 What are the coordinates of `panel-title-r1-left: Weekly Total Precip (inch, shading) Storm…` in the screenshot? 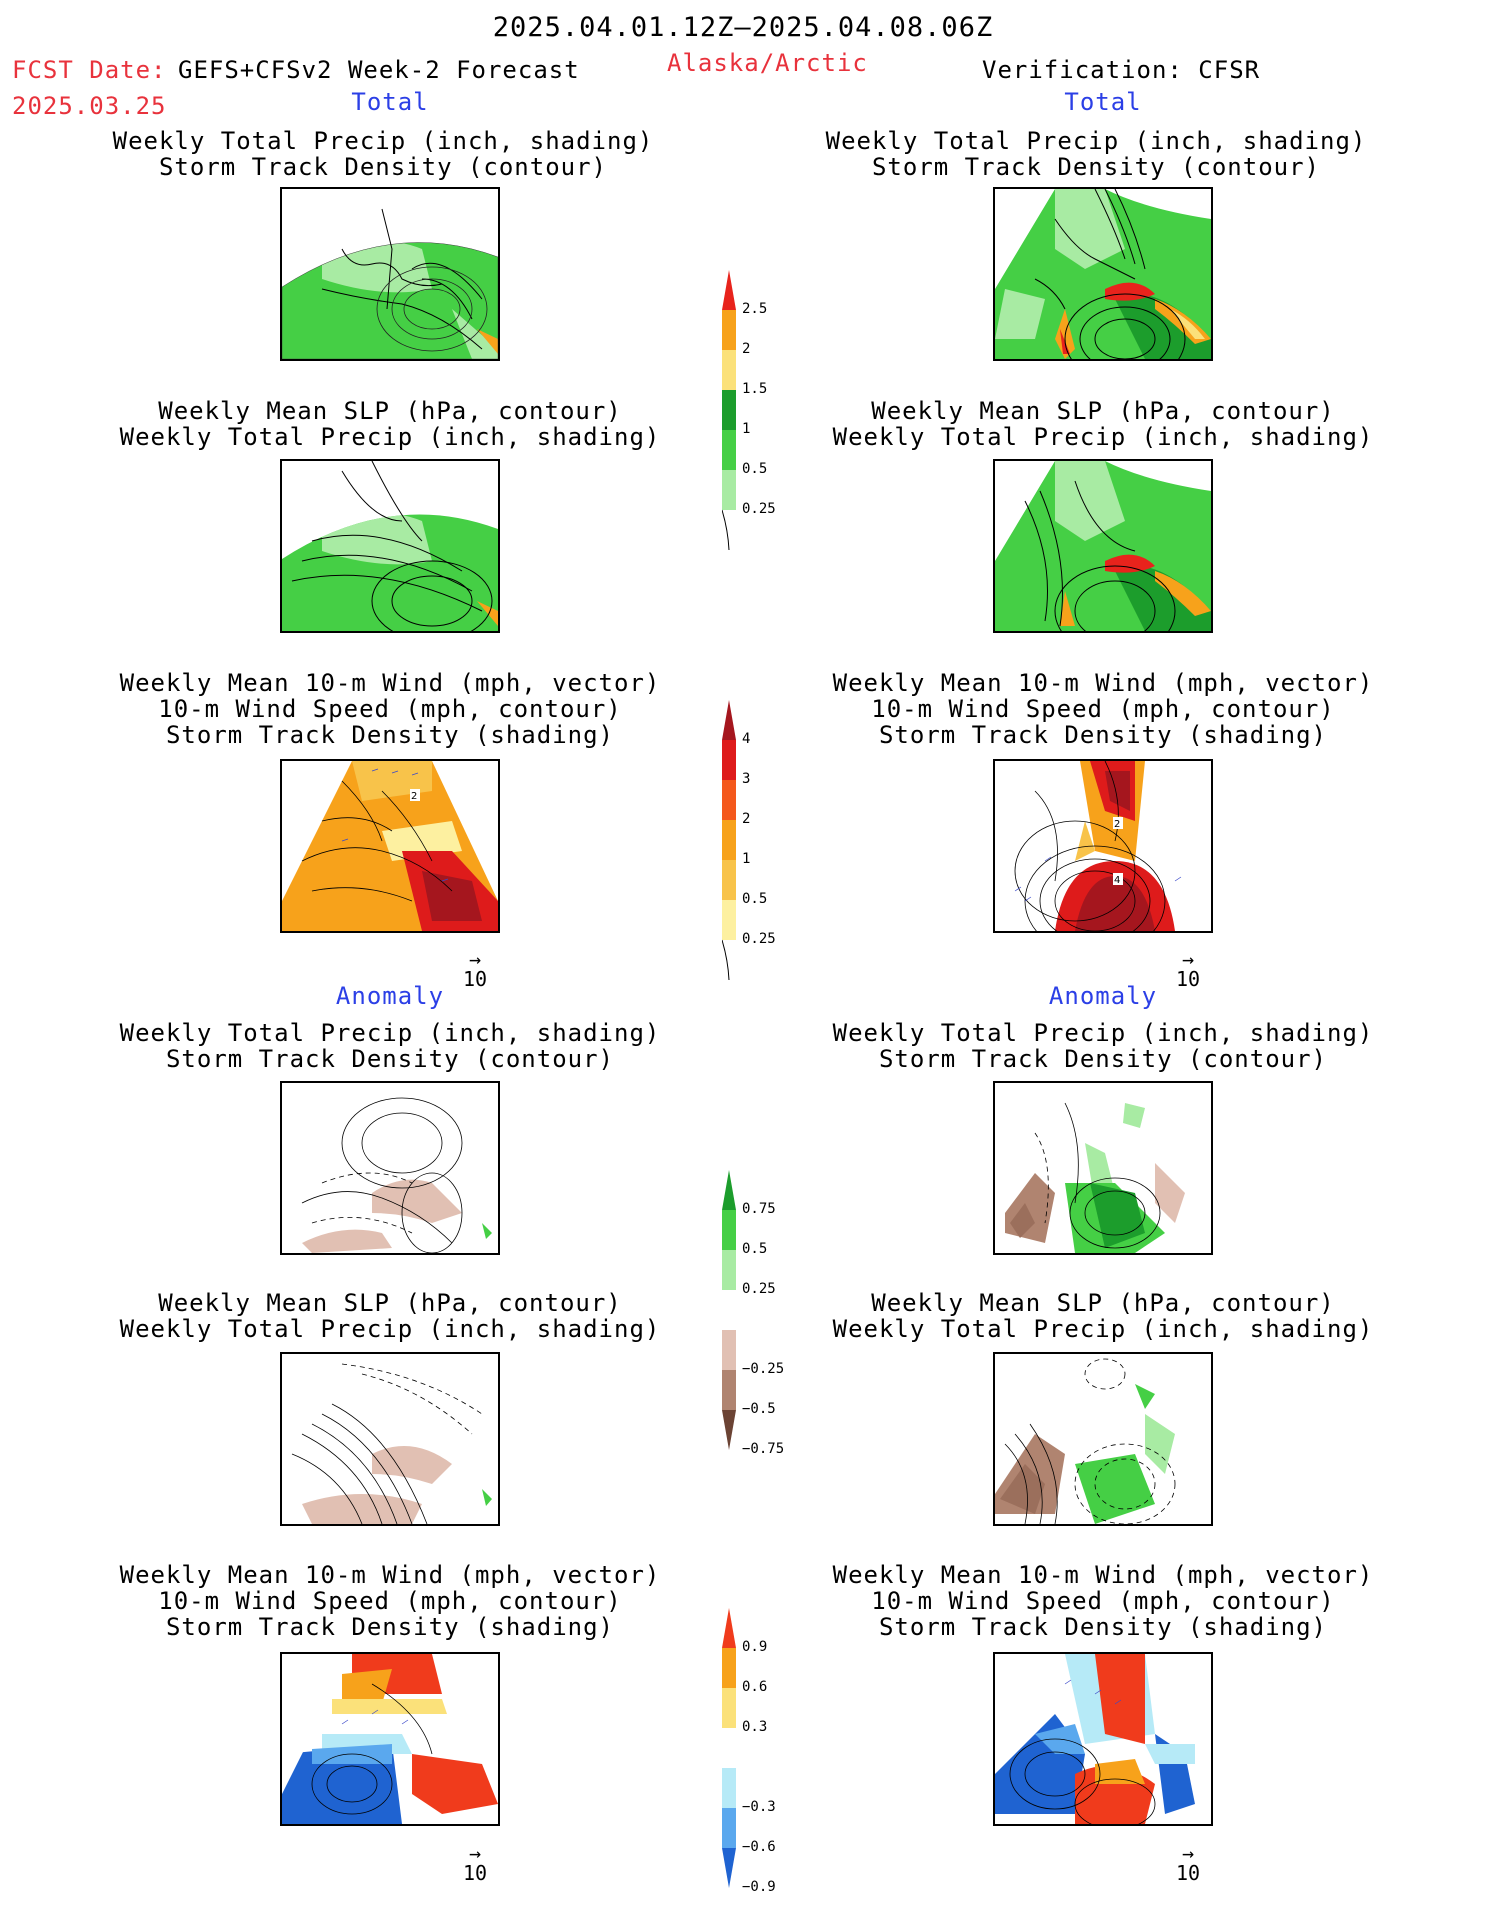 It's located at (383, 154).